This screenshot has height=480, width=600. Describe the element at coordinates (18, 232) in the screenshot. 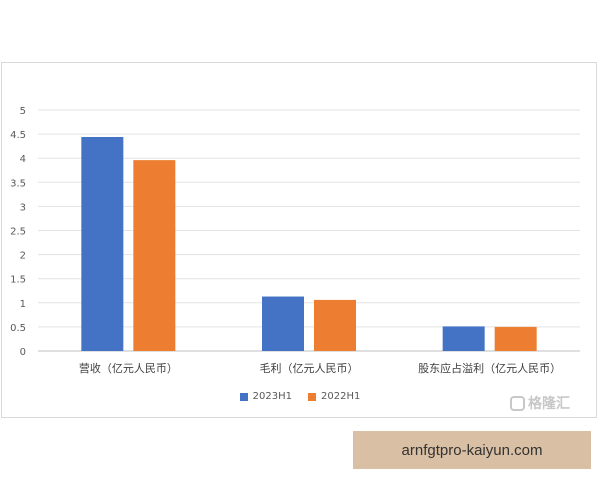

I see `y-tick-label: 2.5` at that location.